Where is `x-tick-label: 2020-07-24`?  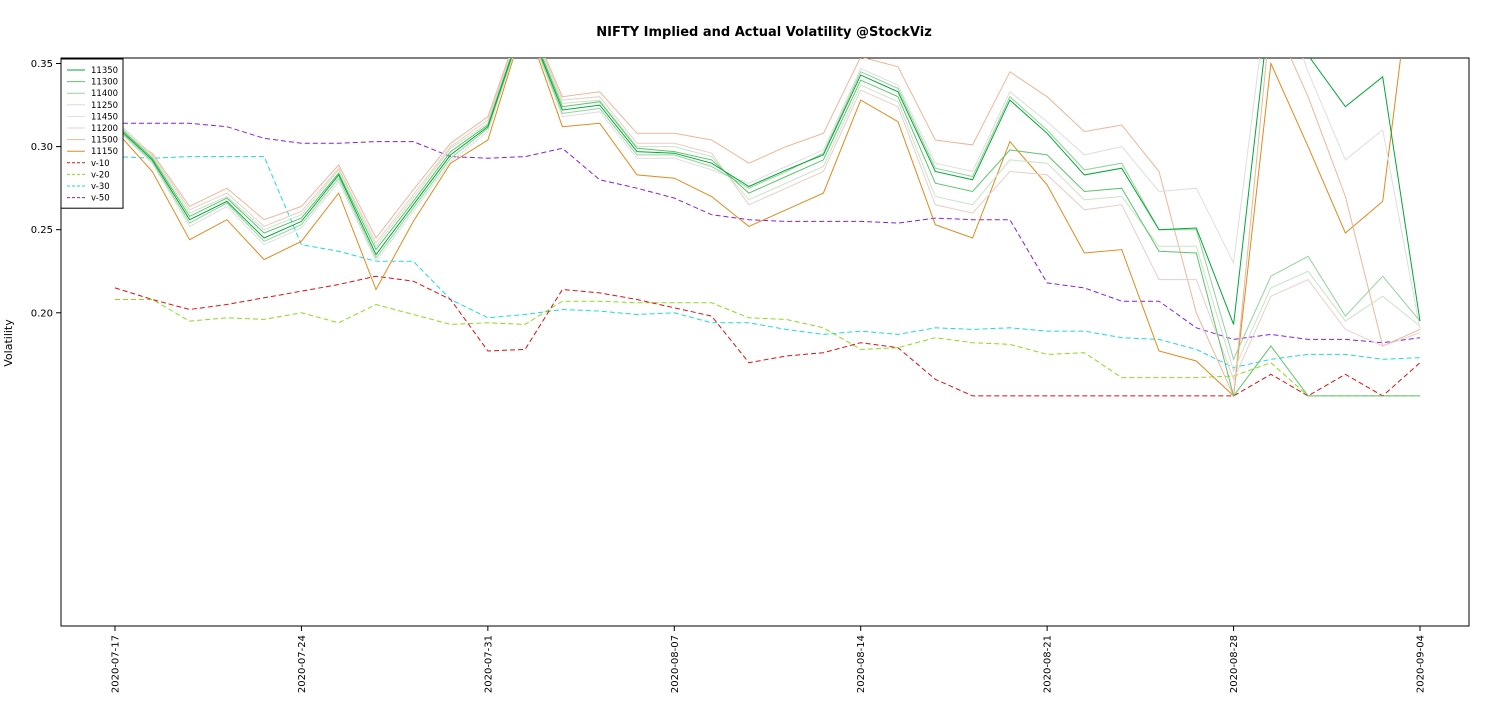 x-tick-label: 2020-07-24 is located at coordinates (302, 664).